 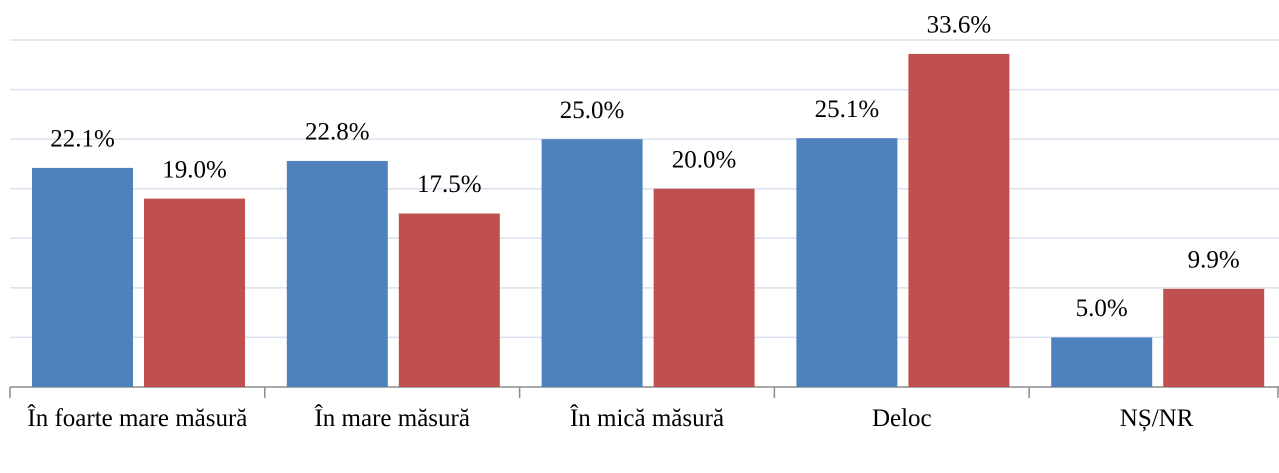 I want to click on data-label: 20.0%, so click(x=704, y=159).